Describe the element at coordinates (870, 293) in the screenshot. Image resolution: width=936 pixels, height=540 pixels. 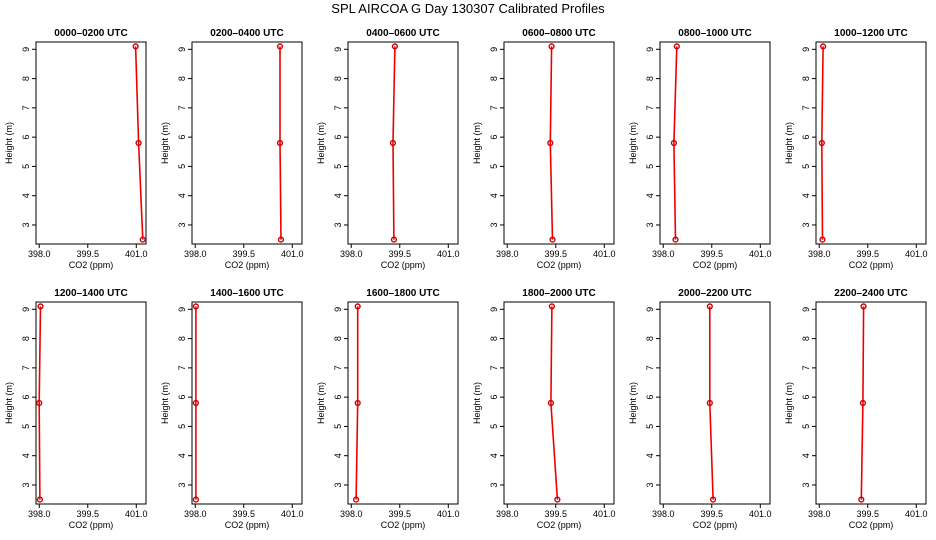
I see `panel-title: 2200–2400 UTC` at that location.